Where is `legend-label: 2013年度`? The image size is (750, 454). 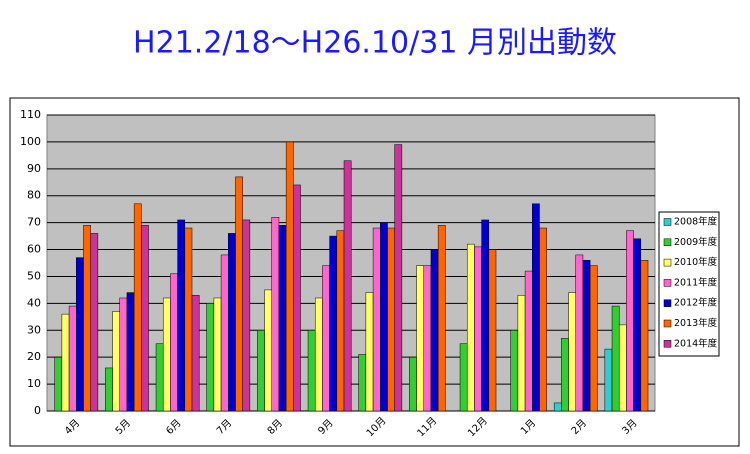
legend-label: 2013年度 is located at coordinates (696, 323).